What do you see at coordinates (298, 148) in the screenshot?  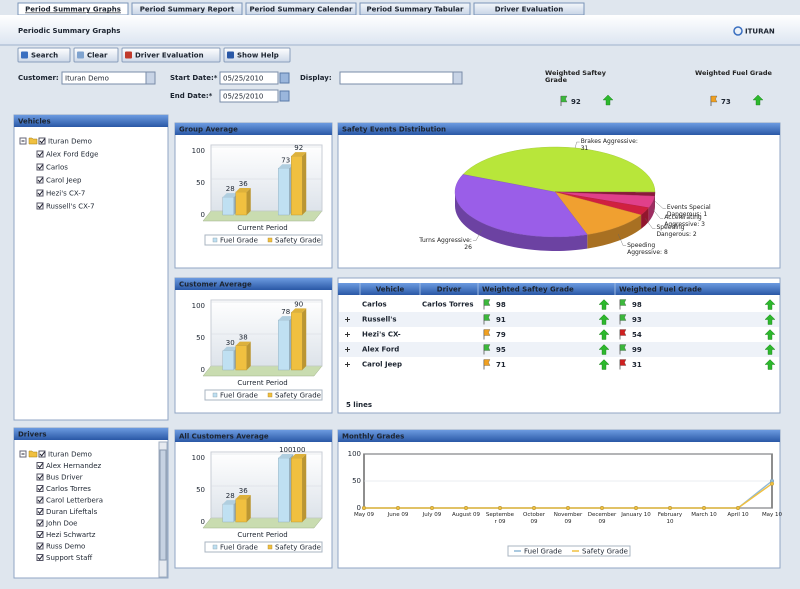 I see `value-label: 92` at bounding box center [298, 148].